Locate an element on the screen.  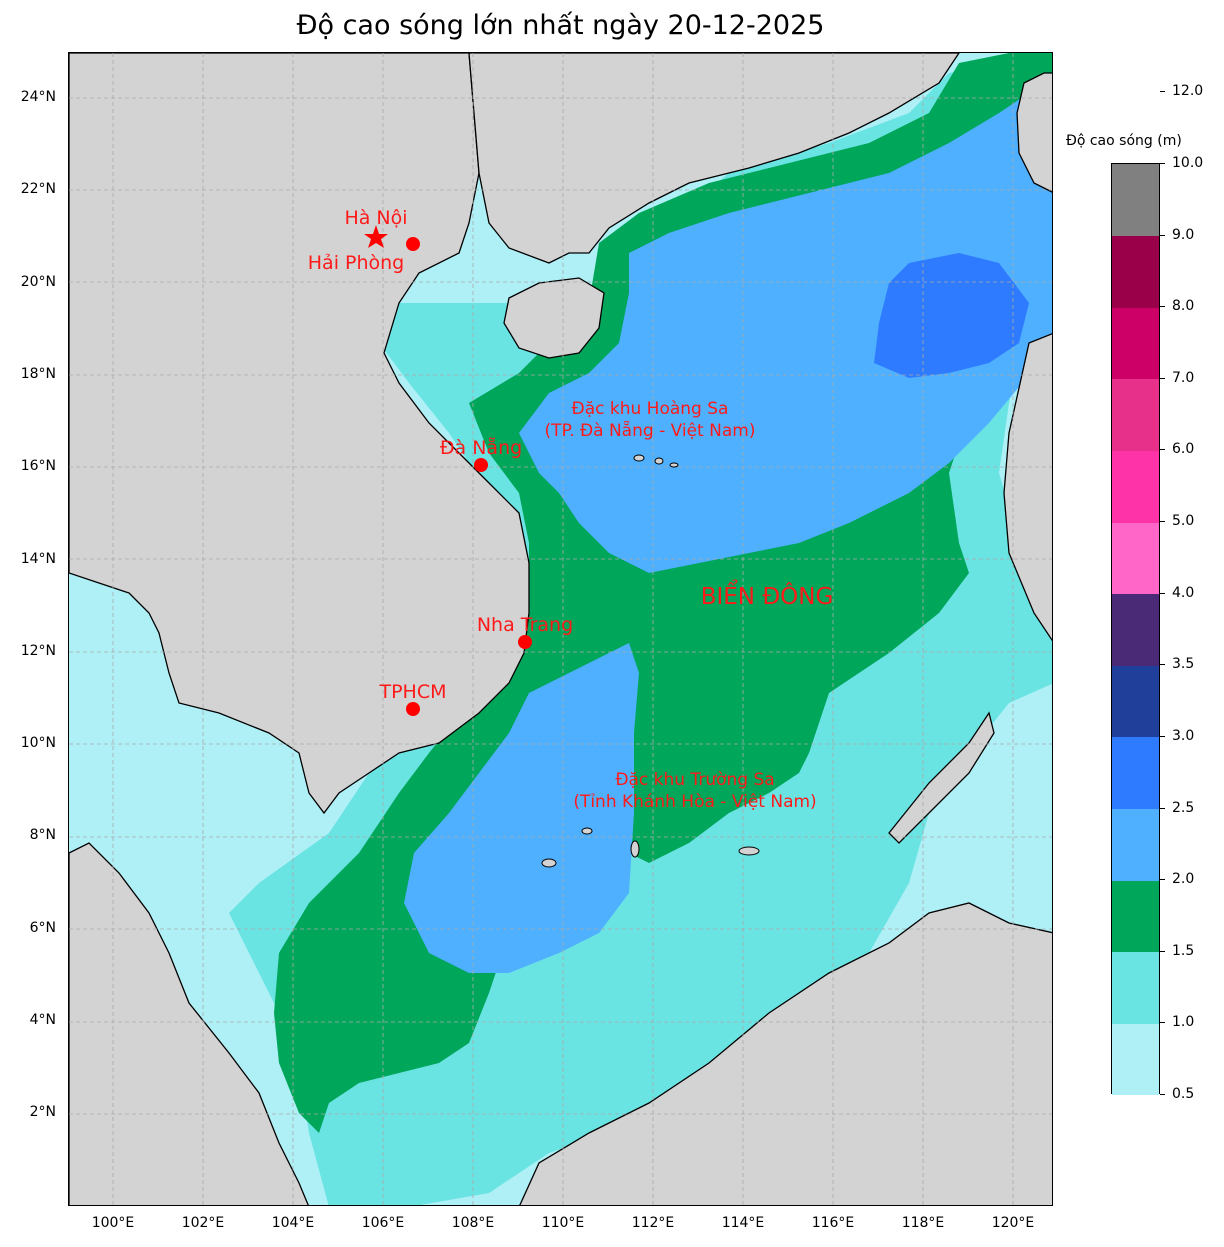
latitude-tick-label: 2°N is located at coordinates (42, 1112).